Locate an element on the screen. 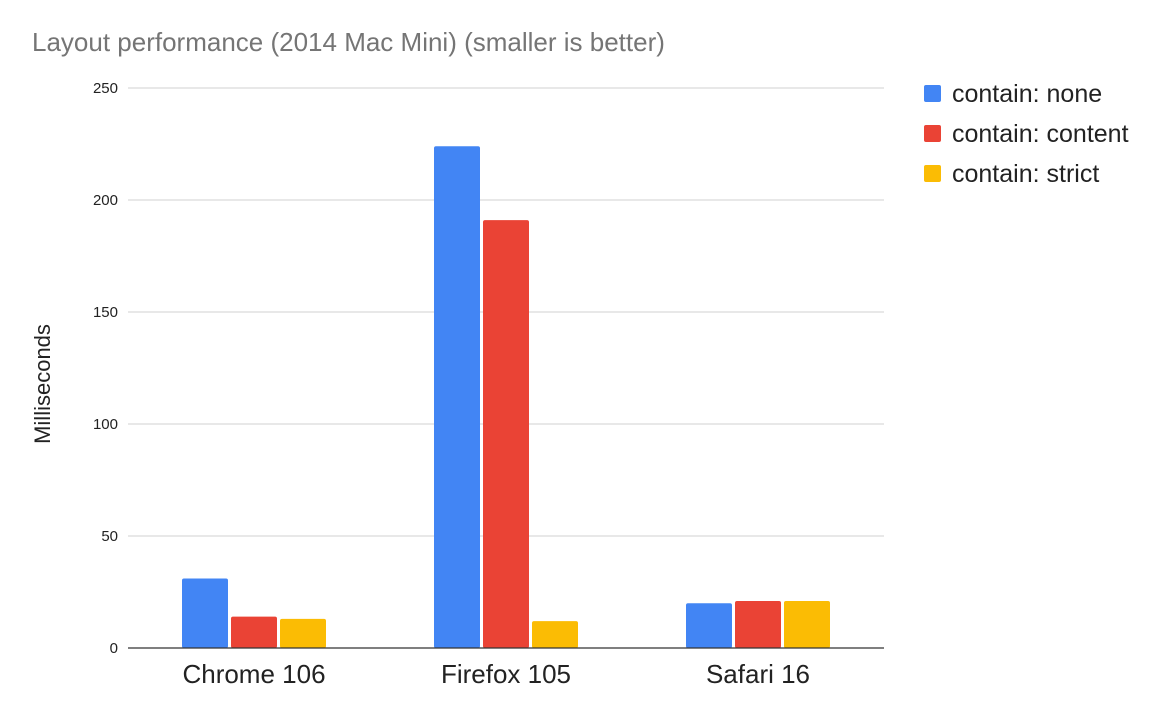  x-axis-ticks: Chrome 106 Firefox 105 Safari 16 is located at coordinates (496, 674).